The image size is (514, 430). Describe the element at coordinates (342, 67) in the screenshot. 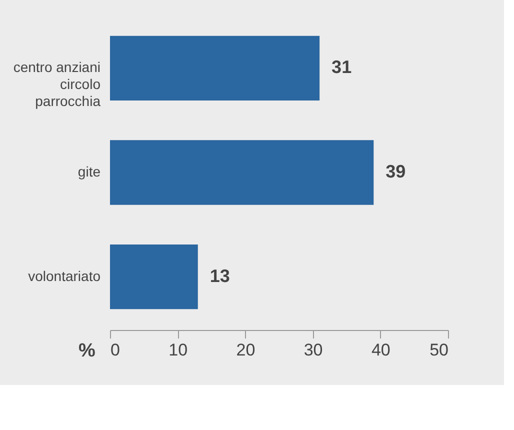

I see `data-label: 31` at that location.